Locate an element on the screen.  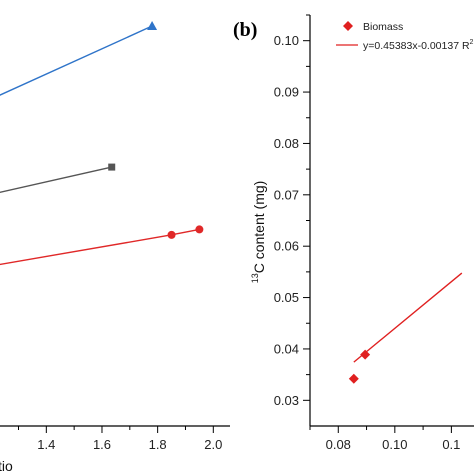
panel-b-x-tick-label: 0.08 is located at coordinates (338, 444).